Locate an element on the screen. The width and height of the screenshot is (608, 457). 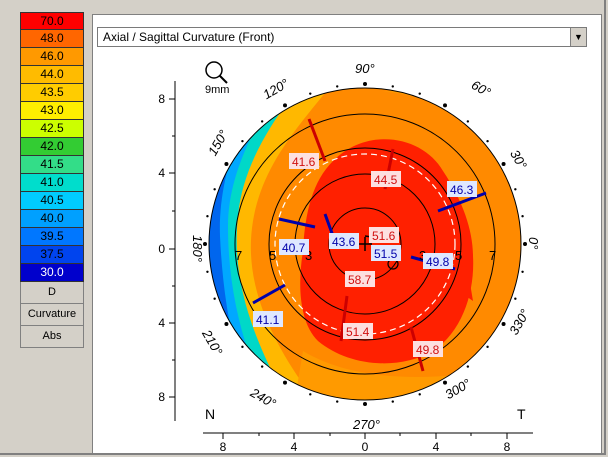
reading-value: 41.6 is located at coordinates (304, 162).